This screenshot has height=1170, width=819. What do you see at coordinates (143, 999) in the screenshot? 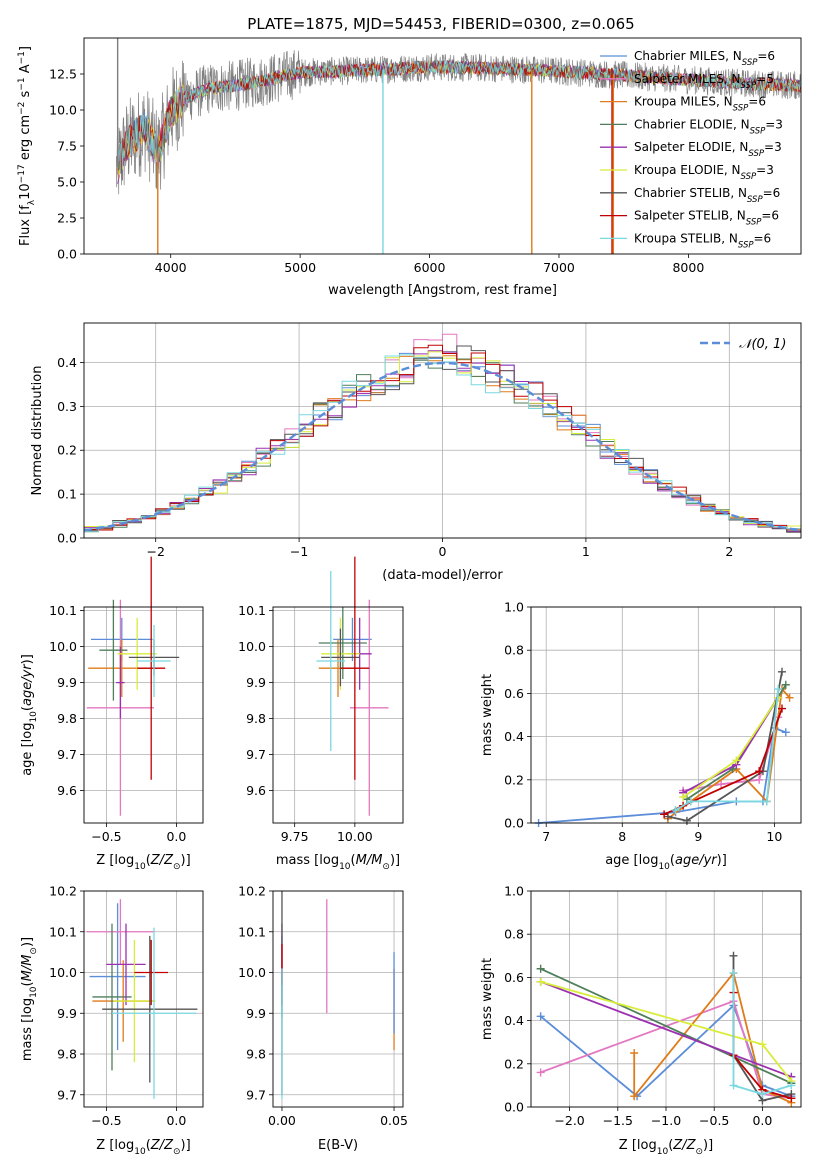
I see `mass-vs-Z-frame` at bounding box center [143, 999].